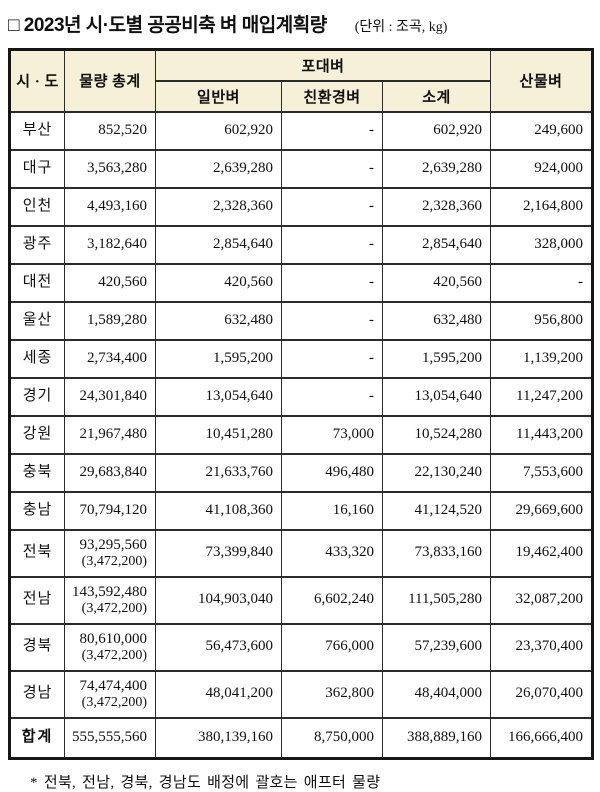 Image resolution: width=600 pixels, height=792 pixels. Describe the element at coordinates (218, 694) in the screenshot. I see `general-rice-cell: 48,041,200` at that location.